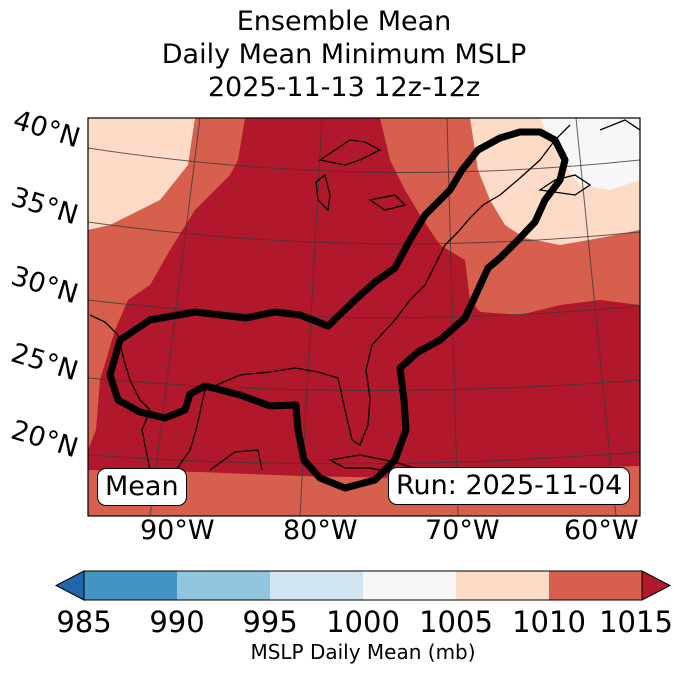 This screenshot has height=674, width=688. What do you see at coordinates (590, 154) in the screenshot?
I see `field-1000-ne` at bounding box center [590, 154].